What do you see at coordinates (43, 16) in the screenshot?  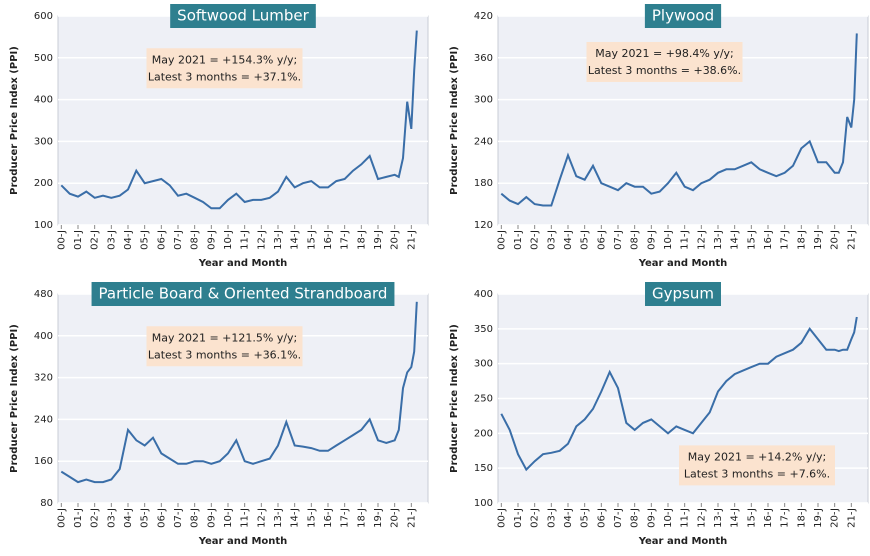 I see `y-tick-label: 600` at bounding box center [43, 16].